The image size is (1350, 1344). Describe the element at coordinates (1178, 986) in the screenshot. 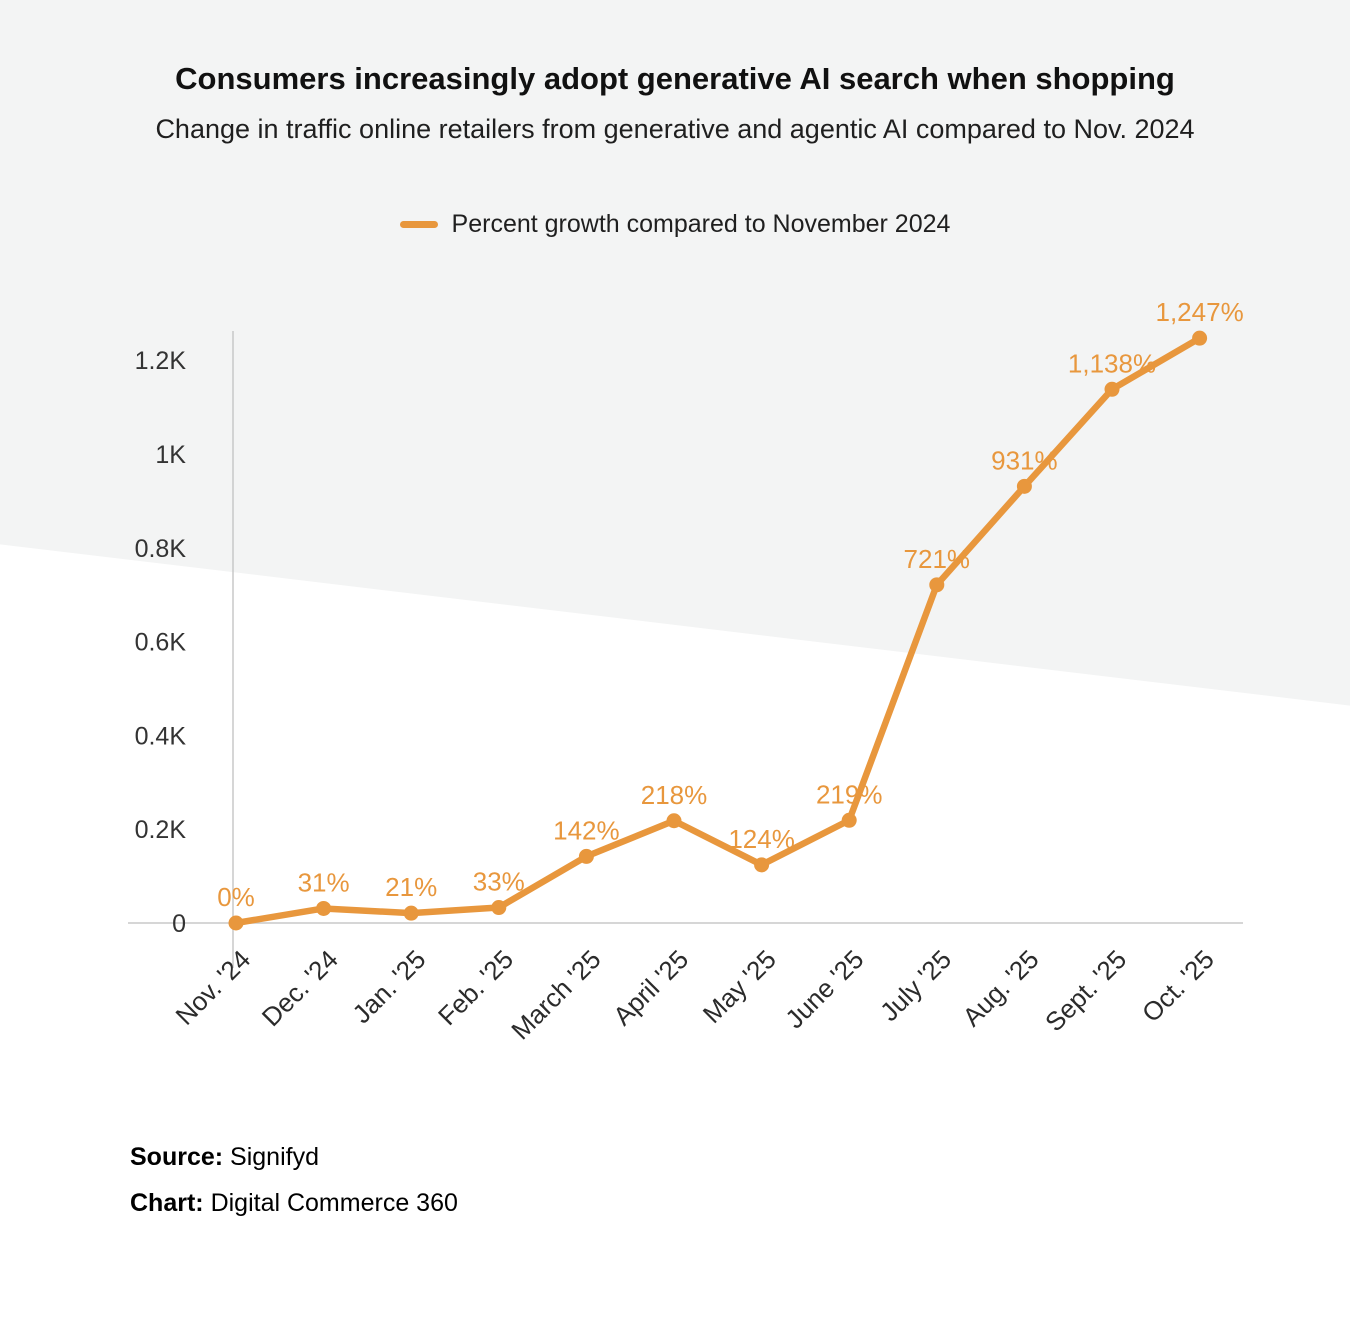

I see `x-axis-label: Oct. '25` at that location.